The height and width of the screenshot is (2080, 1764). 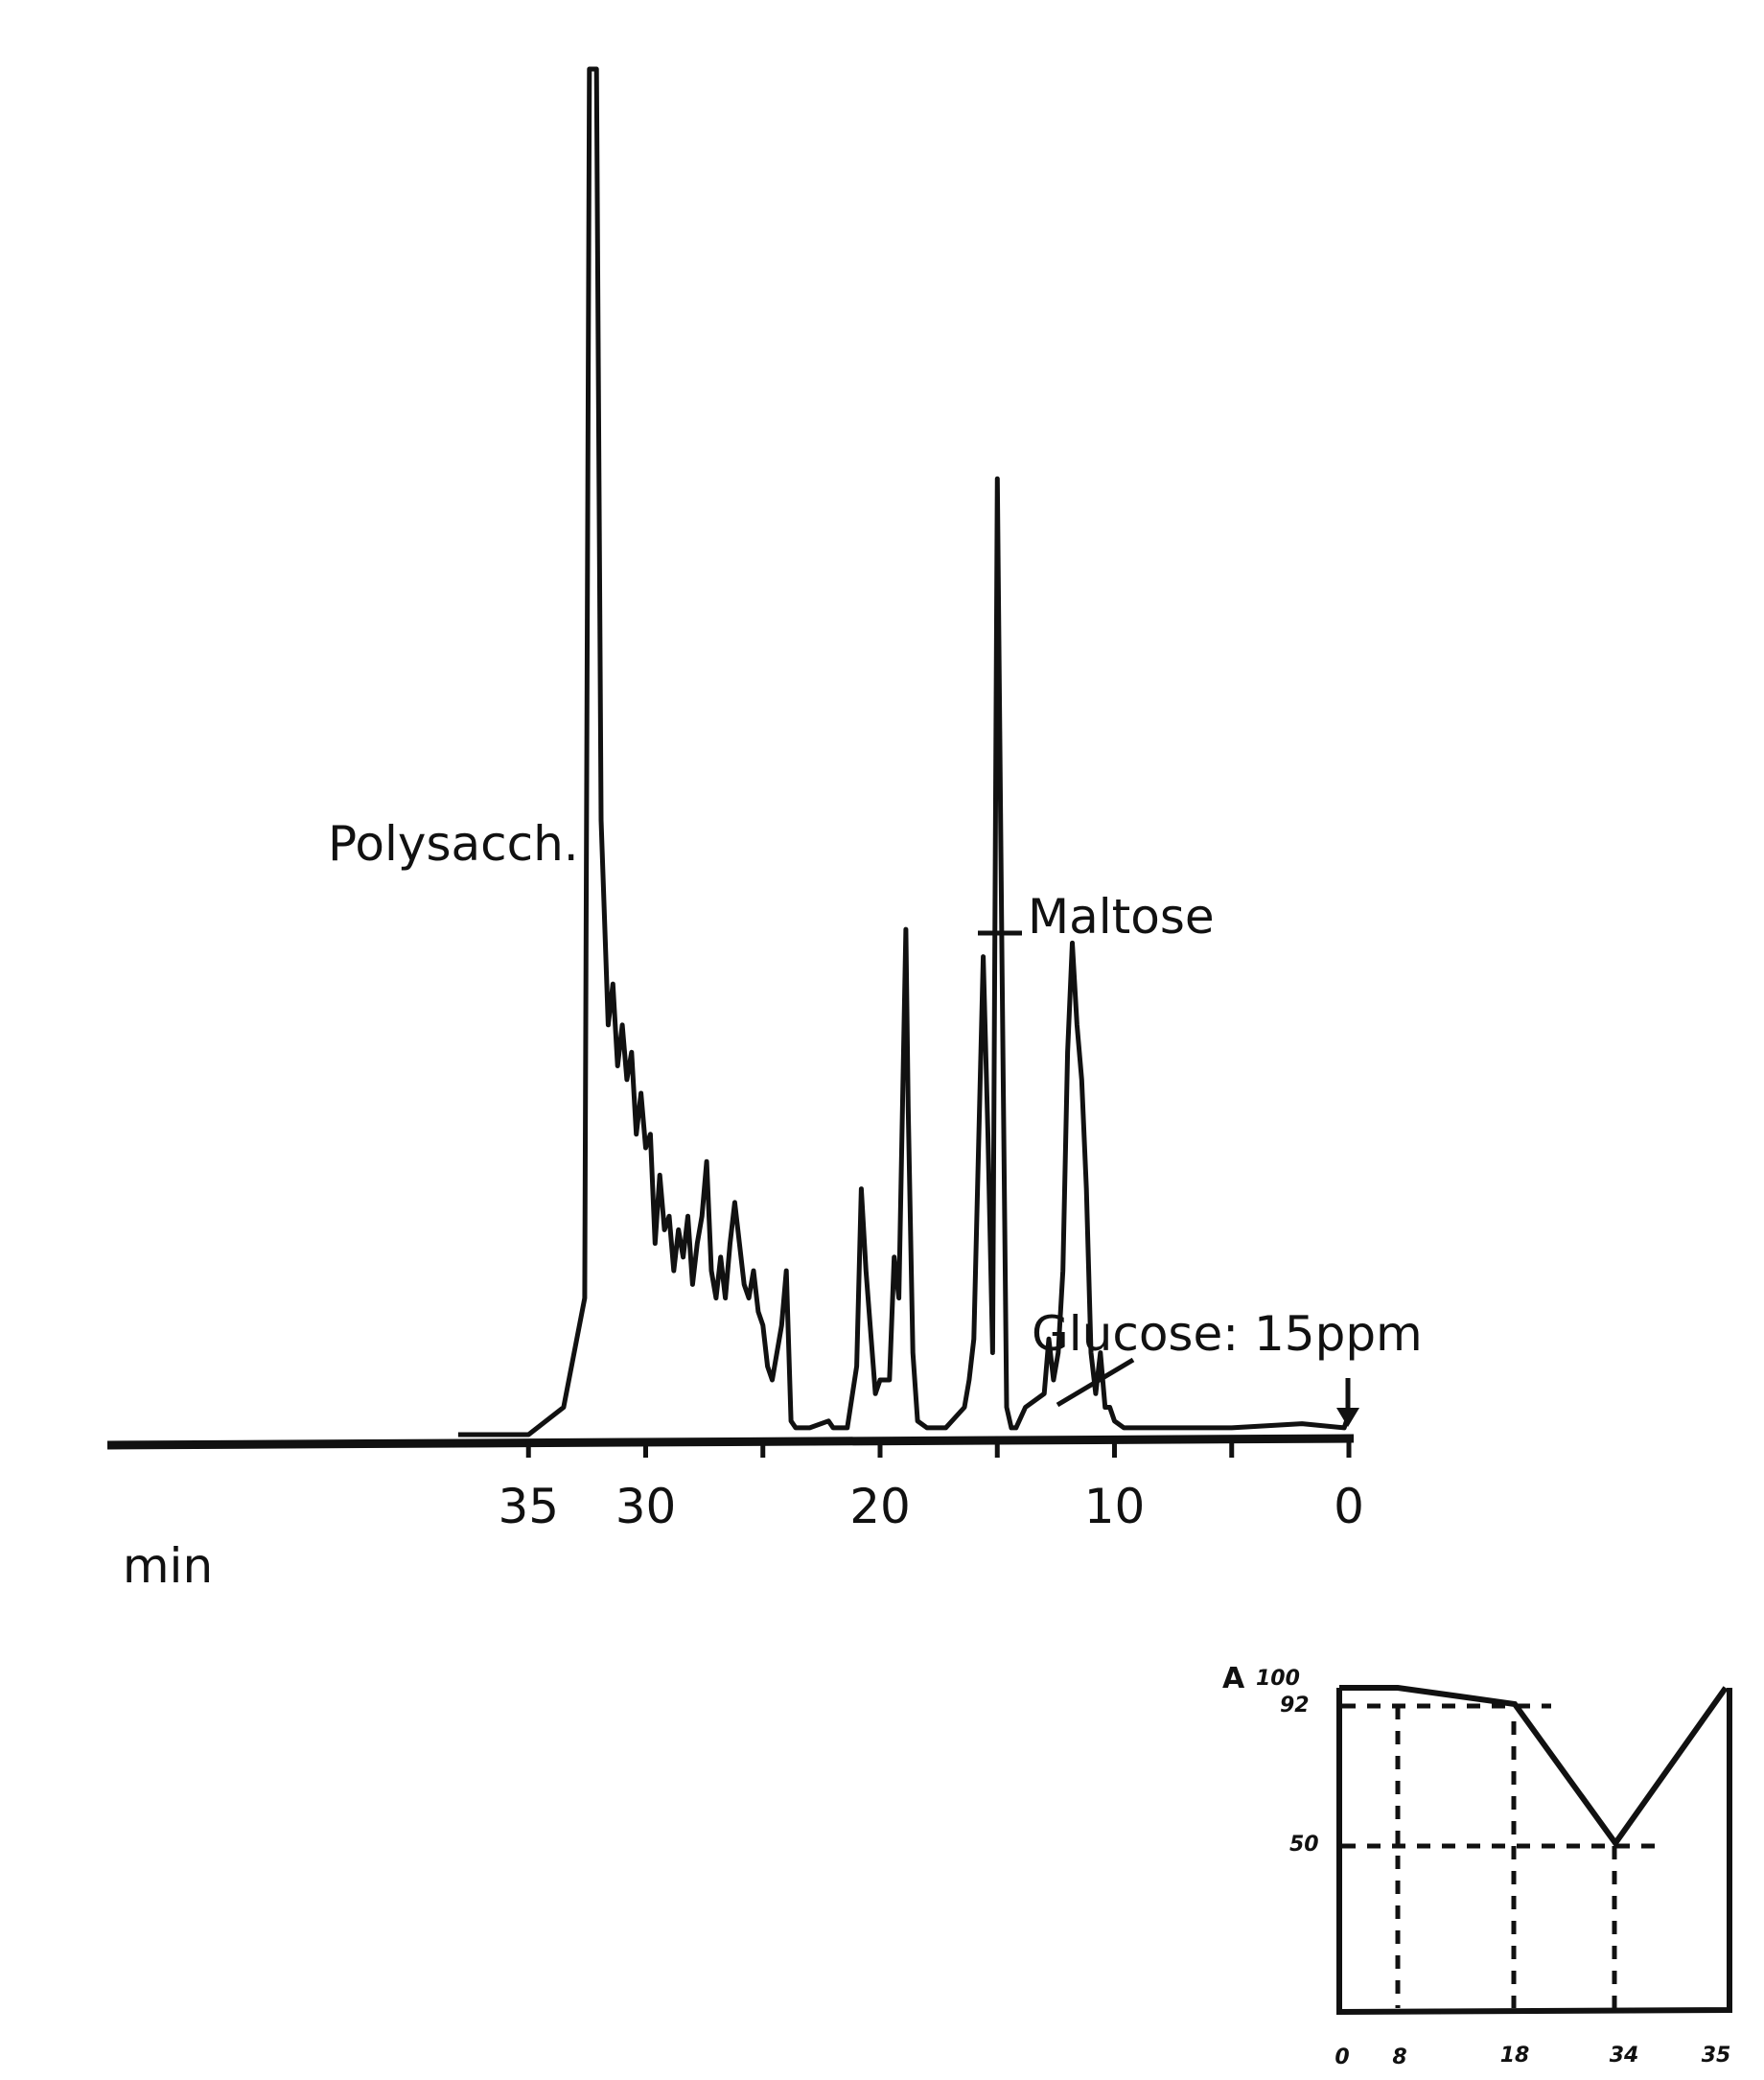 I want to click on injection-arrow-icon, so click(x=1347, y=1402).